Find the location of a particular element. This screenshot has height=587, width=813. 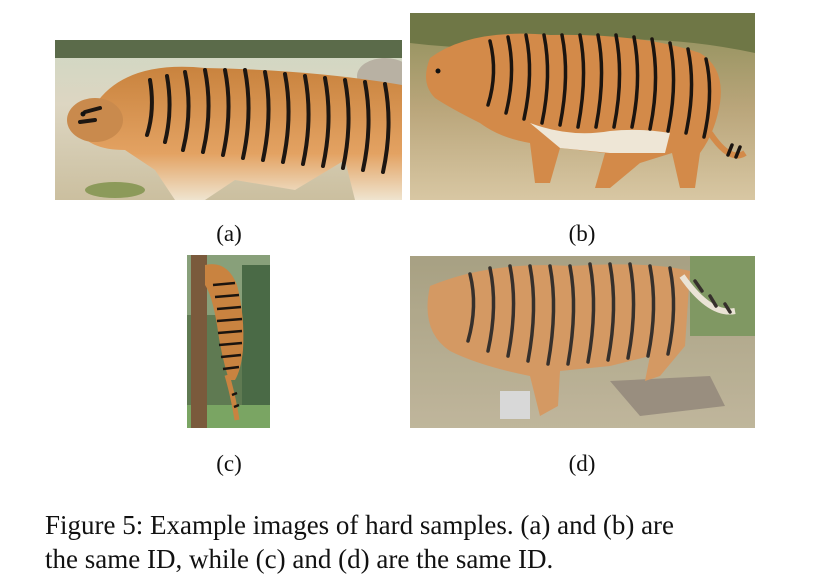

photo-b-tiger-walking-dry-grass is located at coordinates (582, 106).